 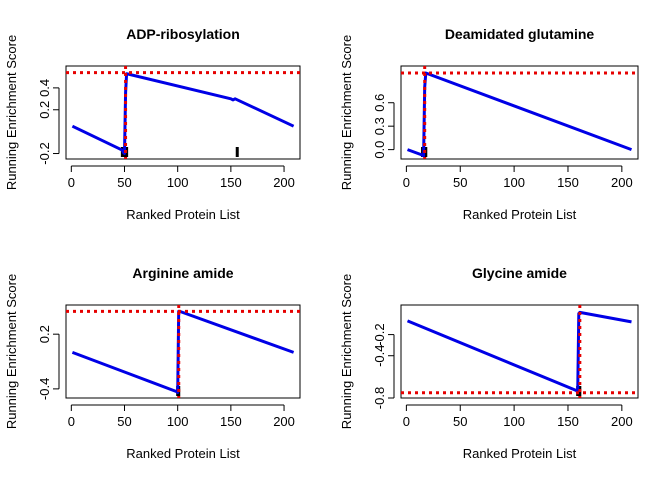 What do you see at coordinates (182, 273) in the screenshot?
I see `chart-title: Arginine amide` at bounding box center [182, 273].